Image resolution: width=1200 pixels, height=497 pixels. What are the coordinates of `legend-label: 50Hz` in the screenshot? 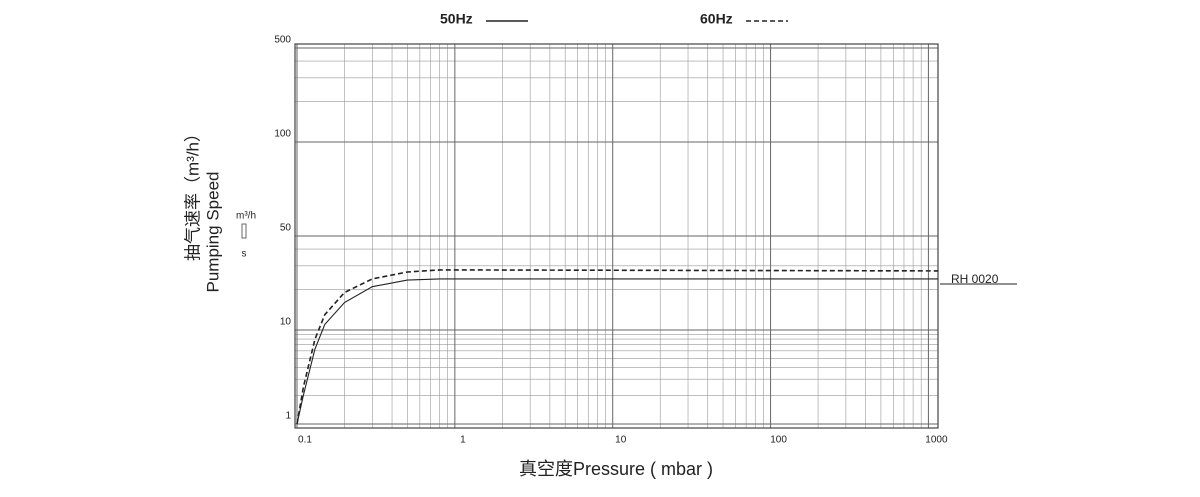 It's located at (456, 19).